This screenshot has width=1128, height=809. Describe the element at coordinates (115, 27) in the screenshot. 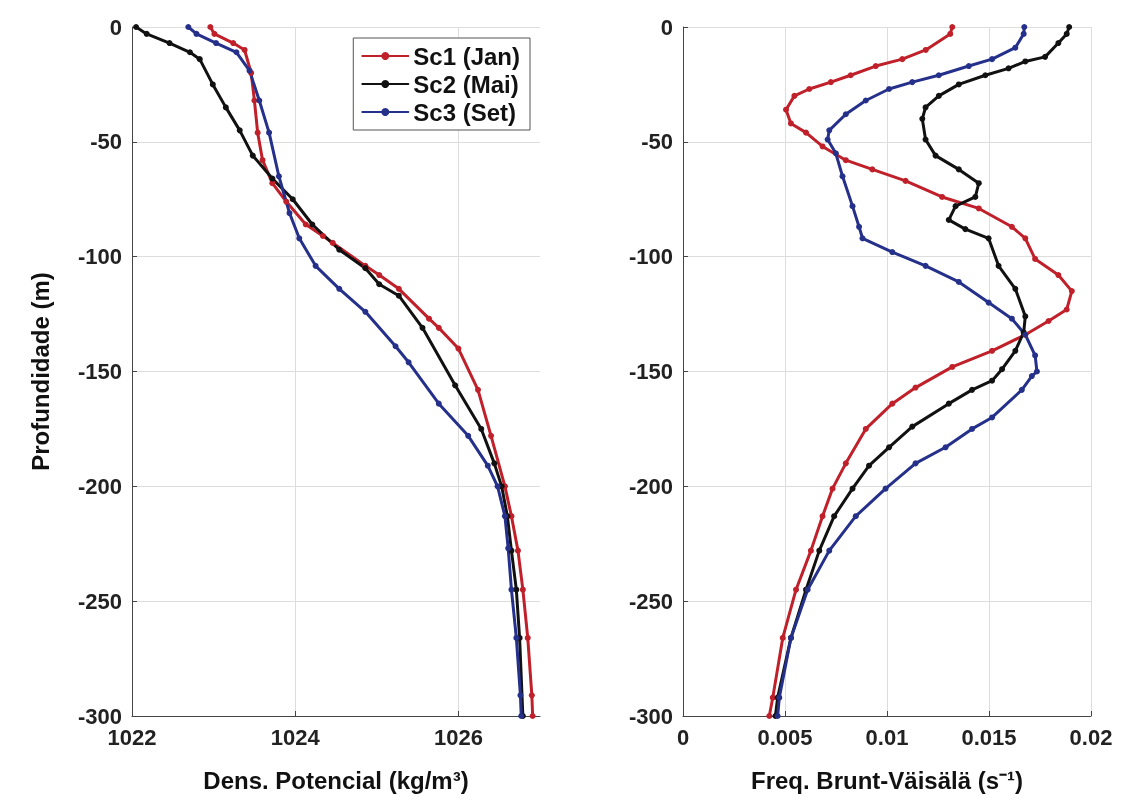

I see `y-tick-label: 0` at that location.